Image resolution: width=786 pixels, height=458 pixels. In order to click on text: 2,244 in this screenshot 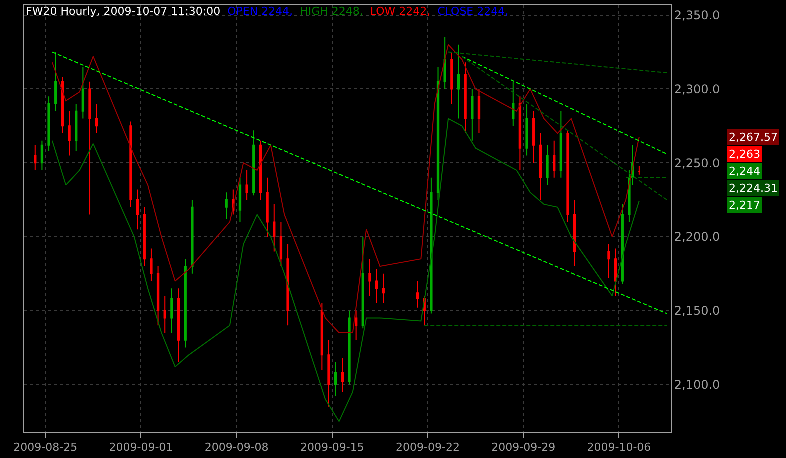, I will do `click(744, 171)`.